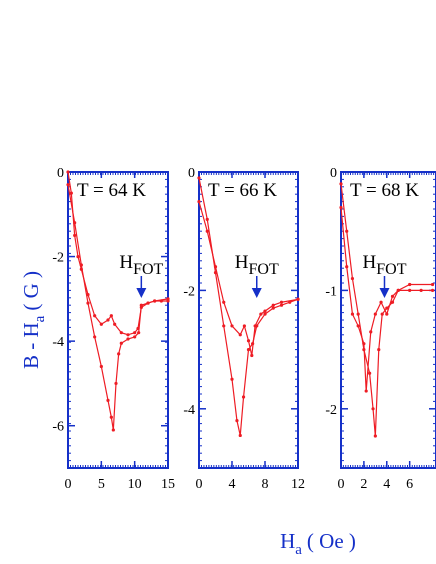  I want to click on y-axis-label: B - Ha ( G ), so click(33, 320).